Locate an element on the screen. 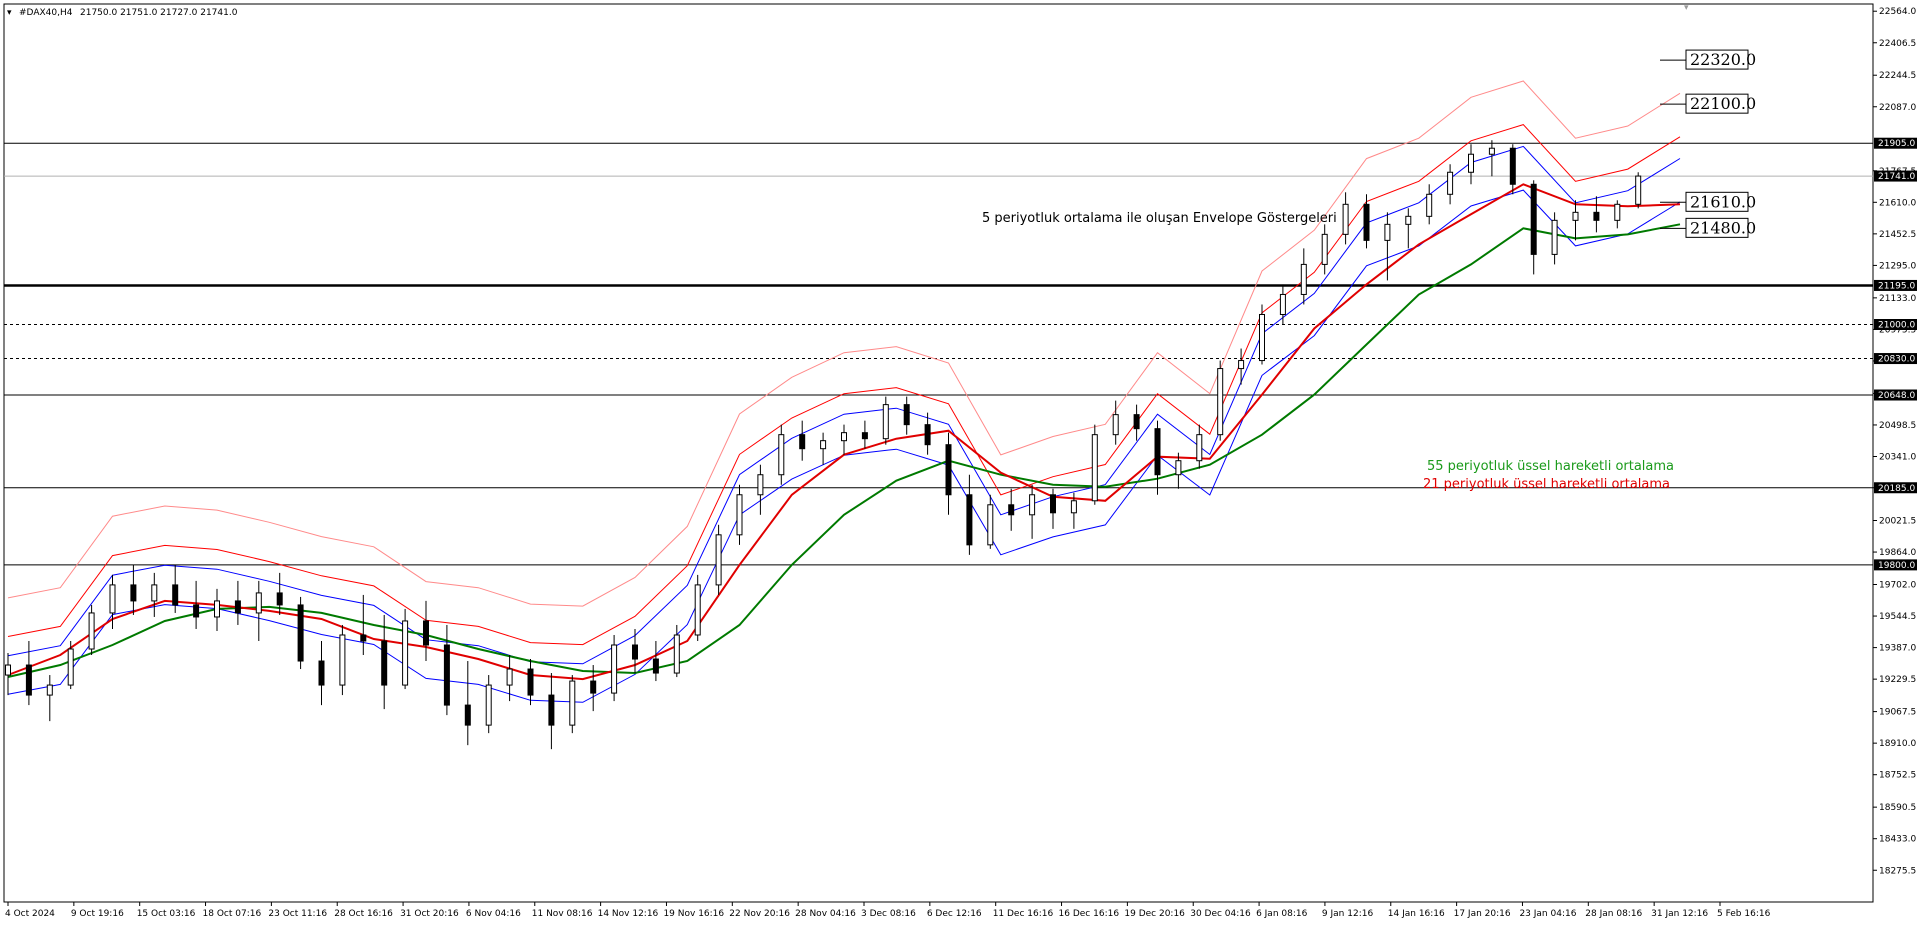 This screenshot has height=931, width=1920. y-tick-label: 18433.0 is located at coordinates (1897, 840).